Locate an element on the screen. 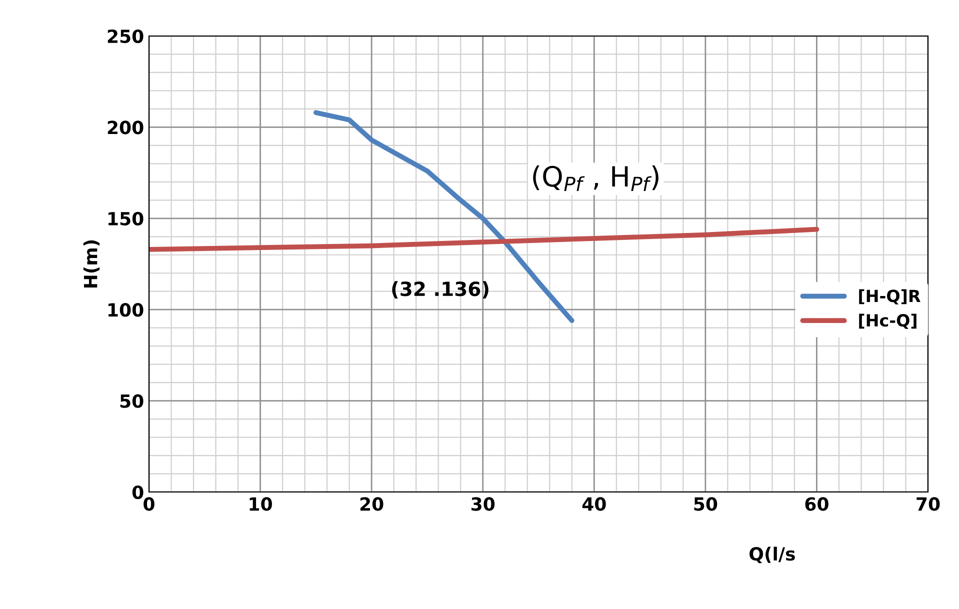 This screenshot has width=959, height=609. annotation: (32 .136) is located at coordinates (440, 289).